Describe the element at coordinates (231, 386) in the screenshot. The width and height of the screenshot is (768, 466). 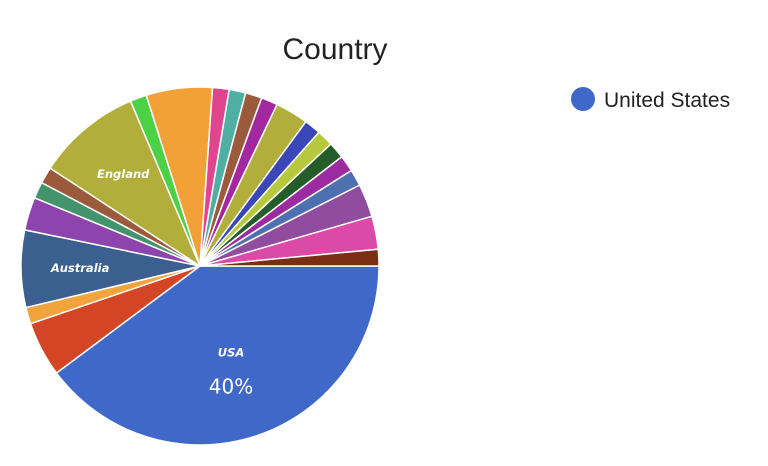
I see `slice-percent-usa: 40%` at that location.